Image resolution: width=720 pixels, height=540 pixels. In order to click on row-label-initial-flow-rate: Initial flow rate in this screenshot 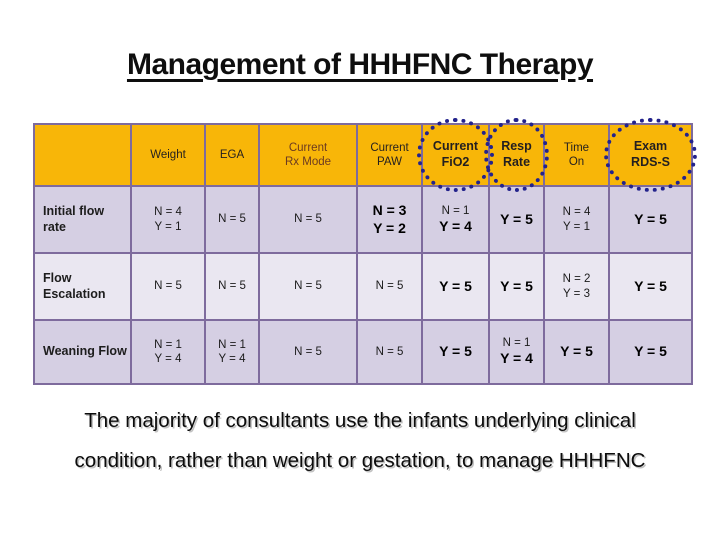, I will do `click(82, 219)`.